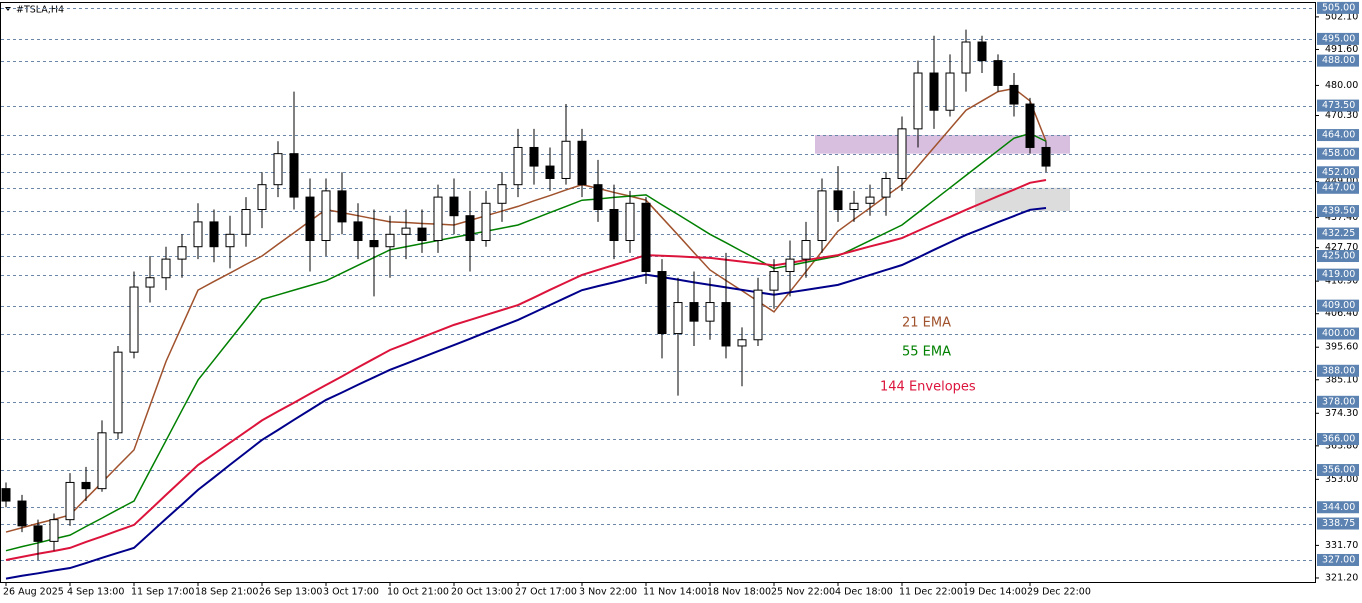  I want to click on level-label: 447.00, so click(1338, 187).